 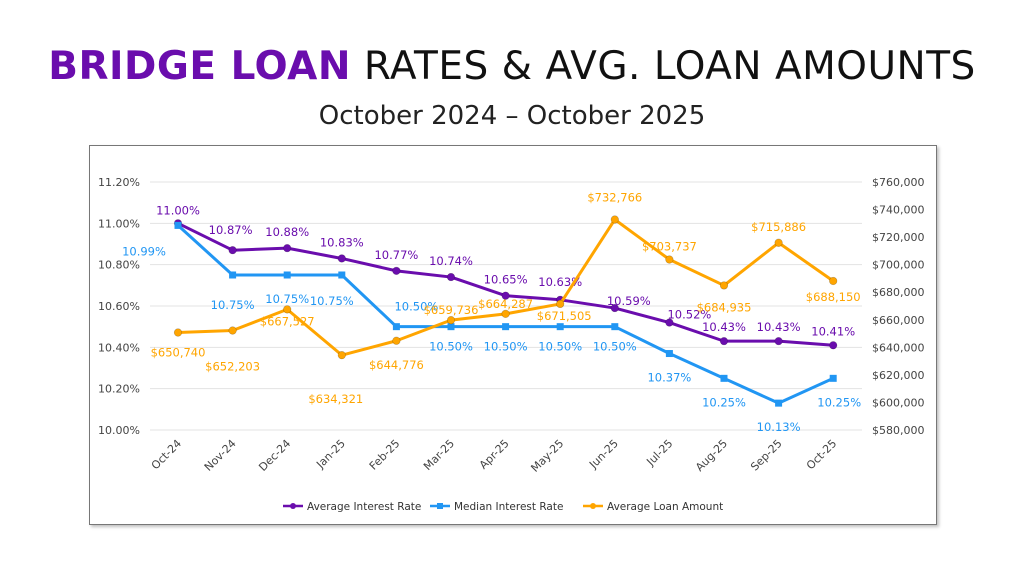 What do you see at coordinates (231, 230) in the screenshot?
I see `data-label: 10.87%` at bounding box center [231, 230].